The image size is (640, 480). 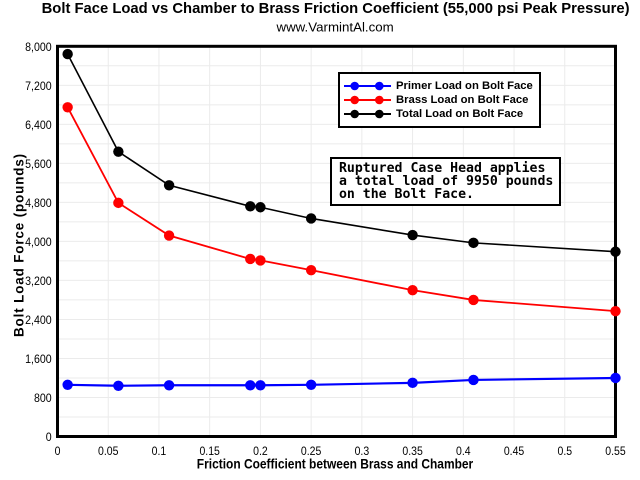 What do you see at coordinates (19, 245) in the screenshot?
I see `y-axis-title-text: Bolt Load Force (pounds)` at bounding box center [19, 245].